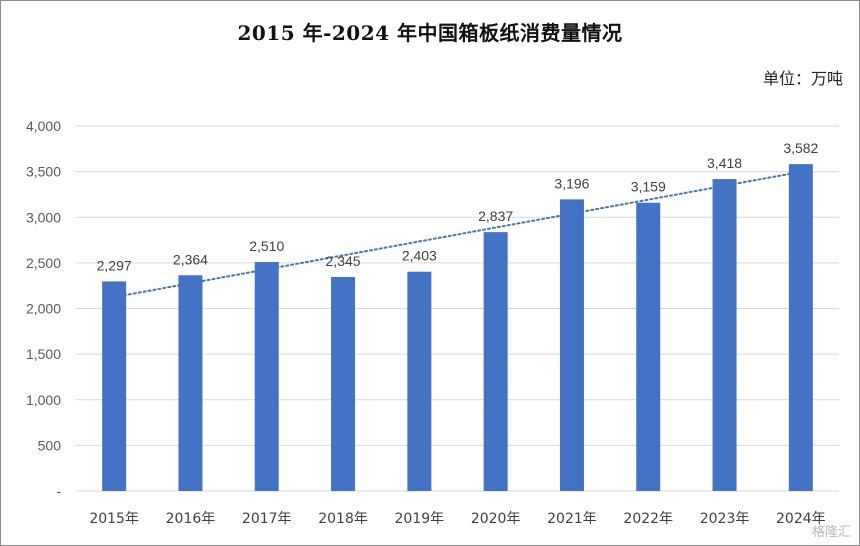  What do you see at coordinates (43, 217) in the screenshot?
I see `y-tick-label: 3,000` at bounding box center [43, 217].